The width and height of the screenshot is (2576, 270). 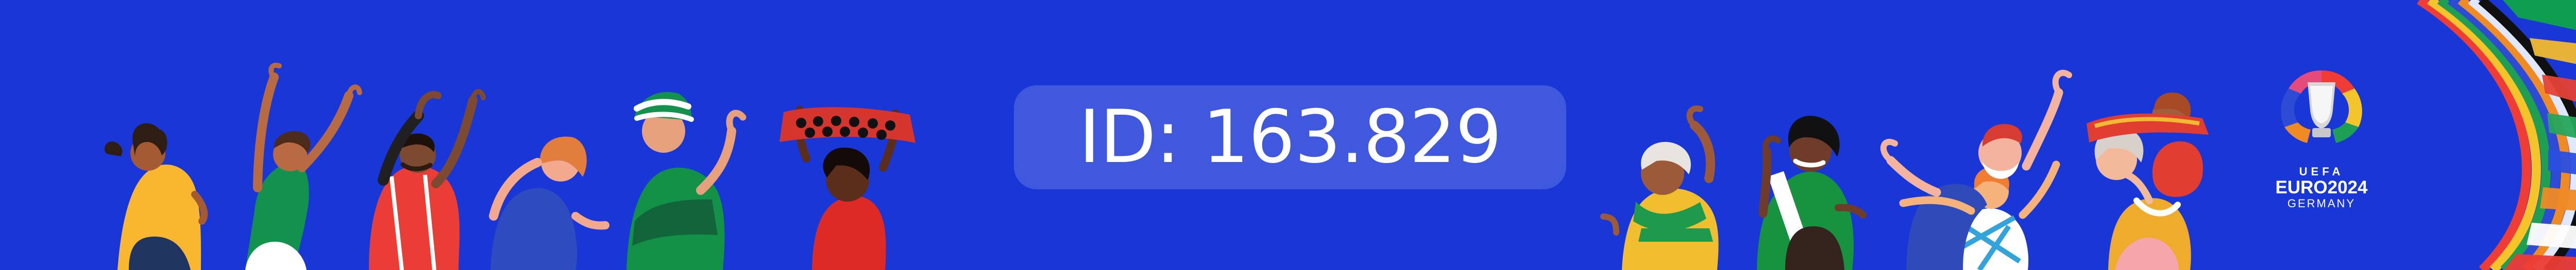 I want to click on euro-2024-trophy-logo, so click(x=2321, y=107).